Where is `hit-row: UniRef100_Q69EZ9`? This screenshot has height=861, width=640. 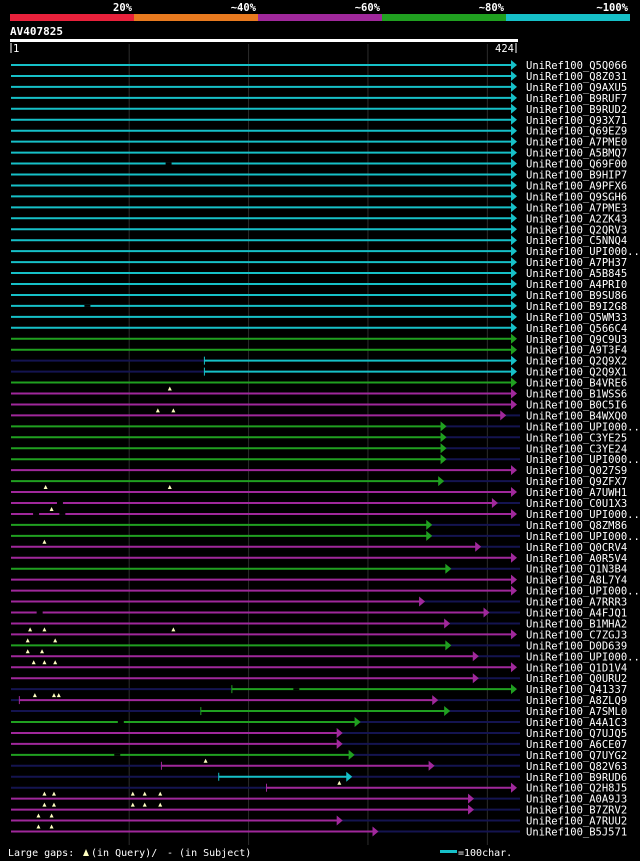 hit-row: UniRef100_Q69EZ9 is located at coordinates (319, 131).